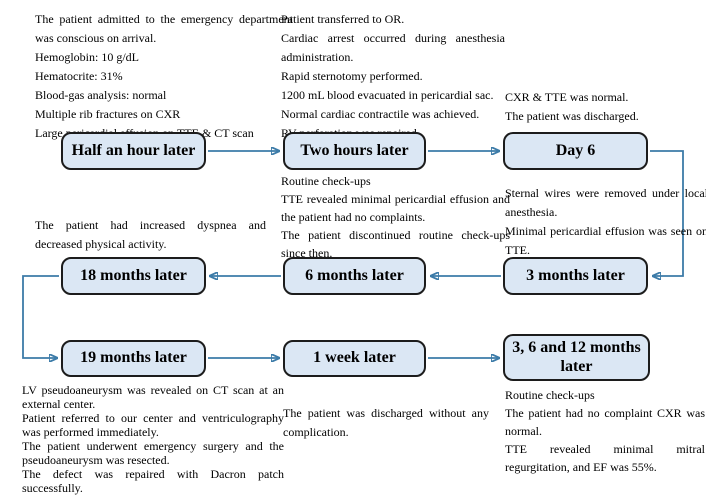 This screenshot has height=497, width=706. I want to click on timeline-box-label: Two hours later, so click(354, 150).